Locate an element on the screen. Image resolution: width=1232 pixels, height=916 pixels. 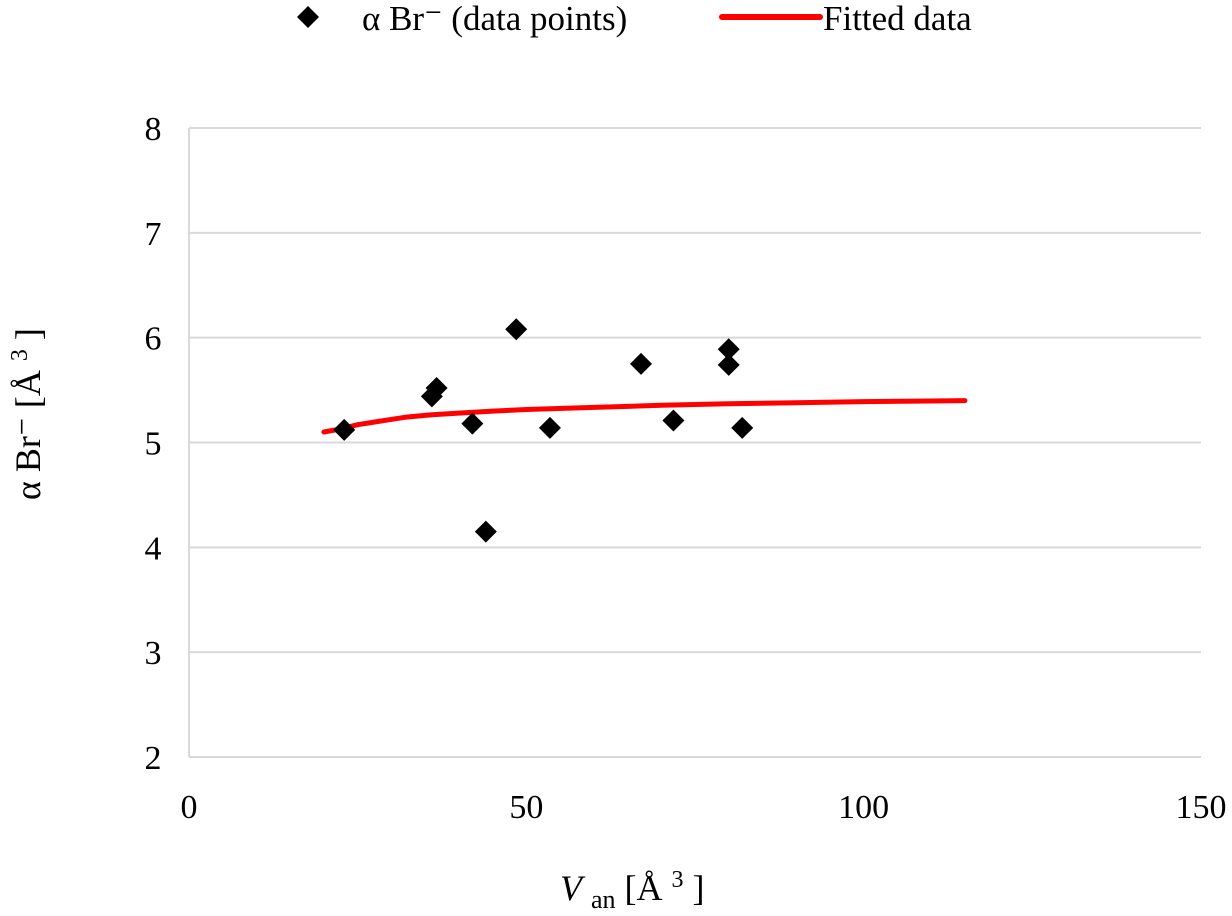
x-axis-title: V an [Å 3 ] is located at coordinates (632, 885).